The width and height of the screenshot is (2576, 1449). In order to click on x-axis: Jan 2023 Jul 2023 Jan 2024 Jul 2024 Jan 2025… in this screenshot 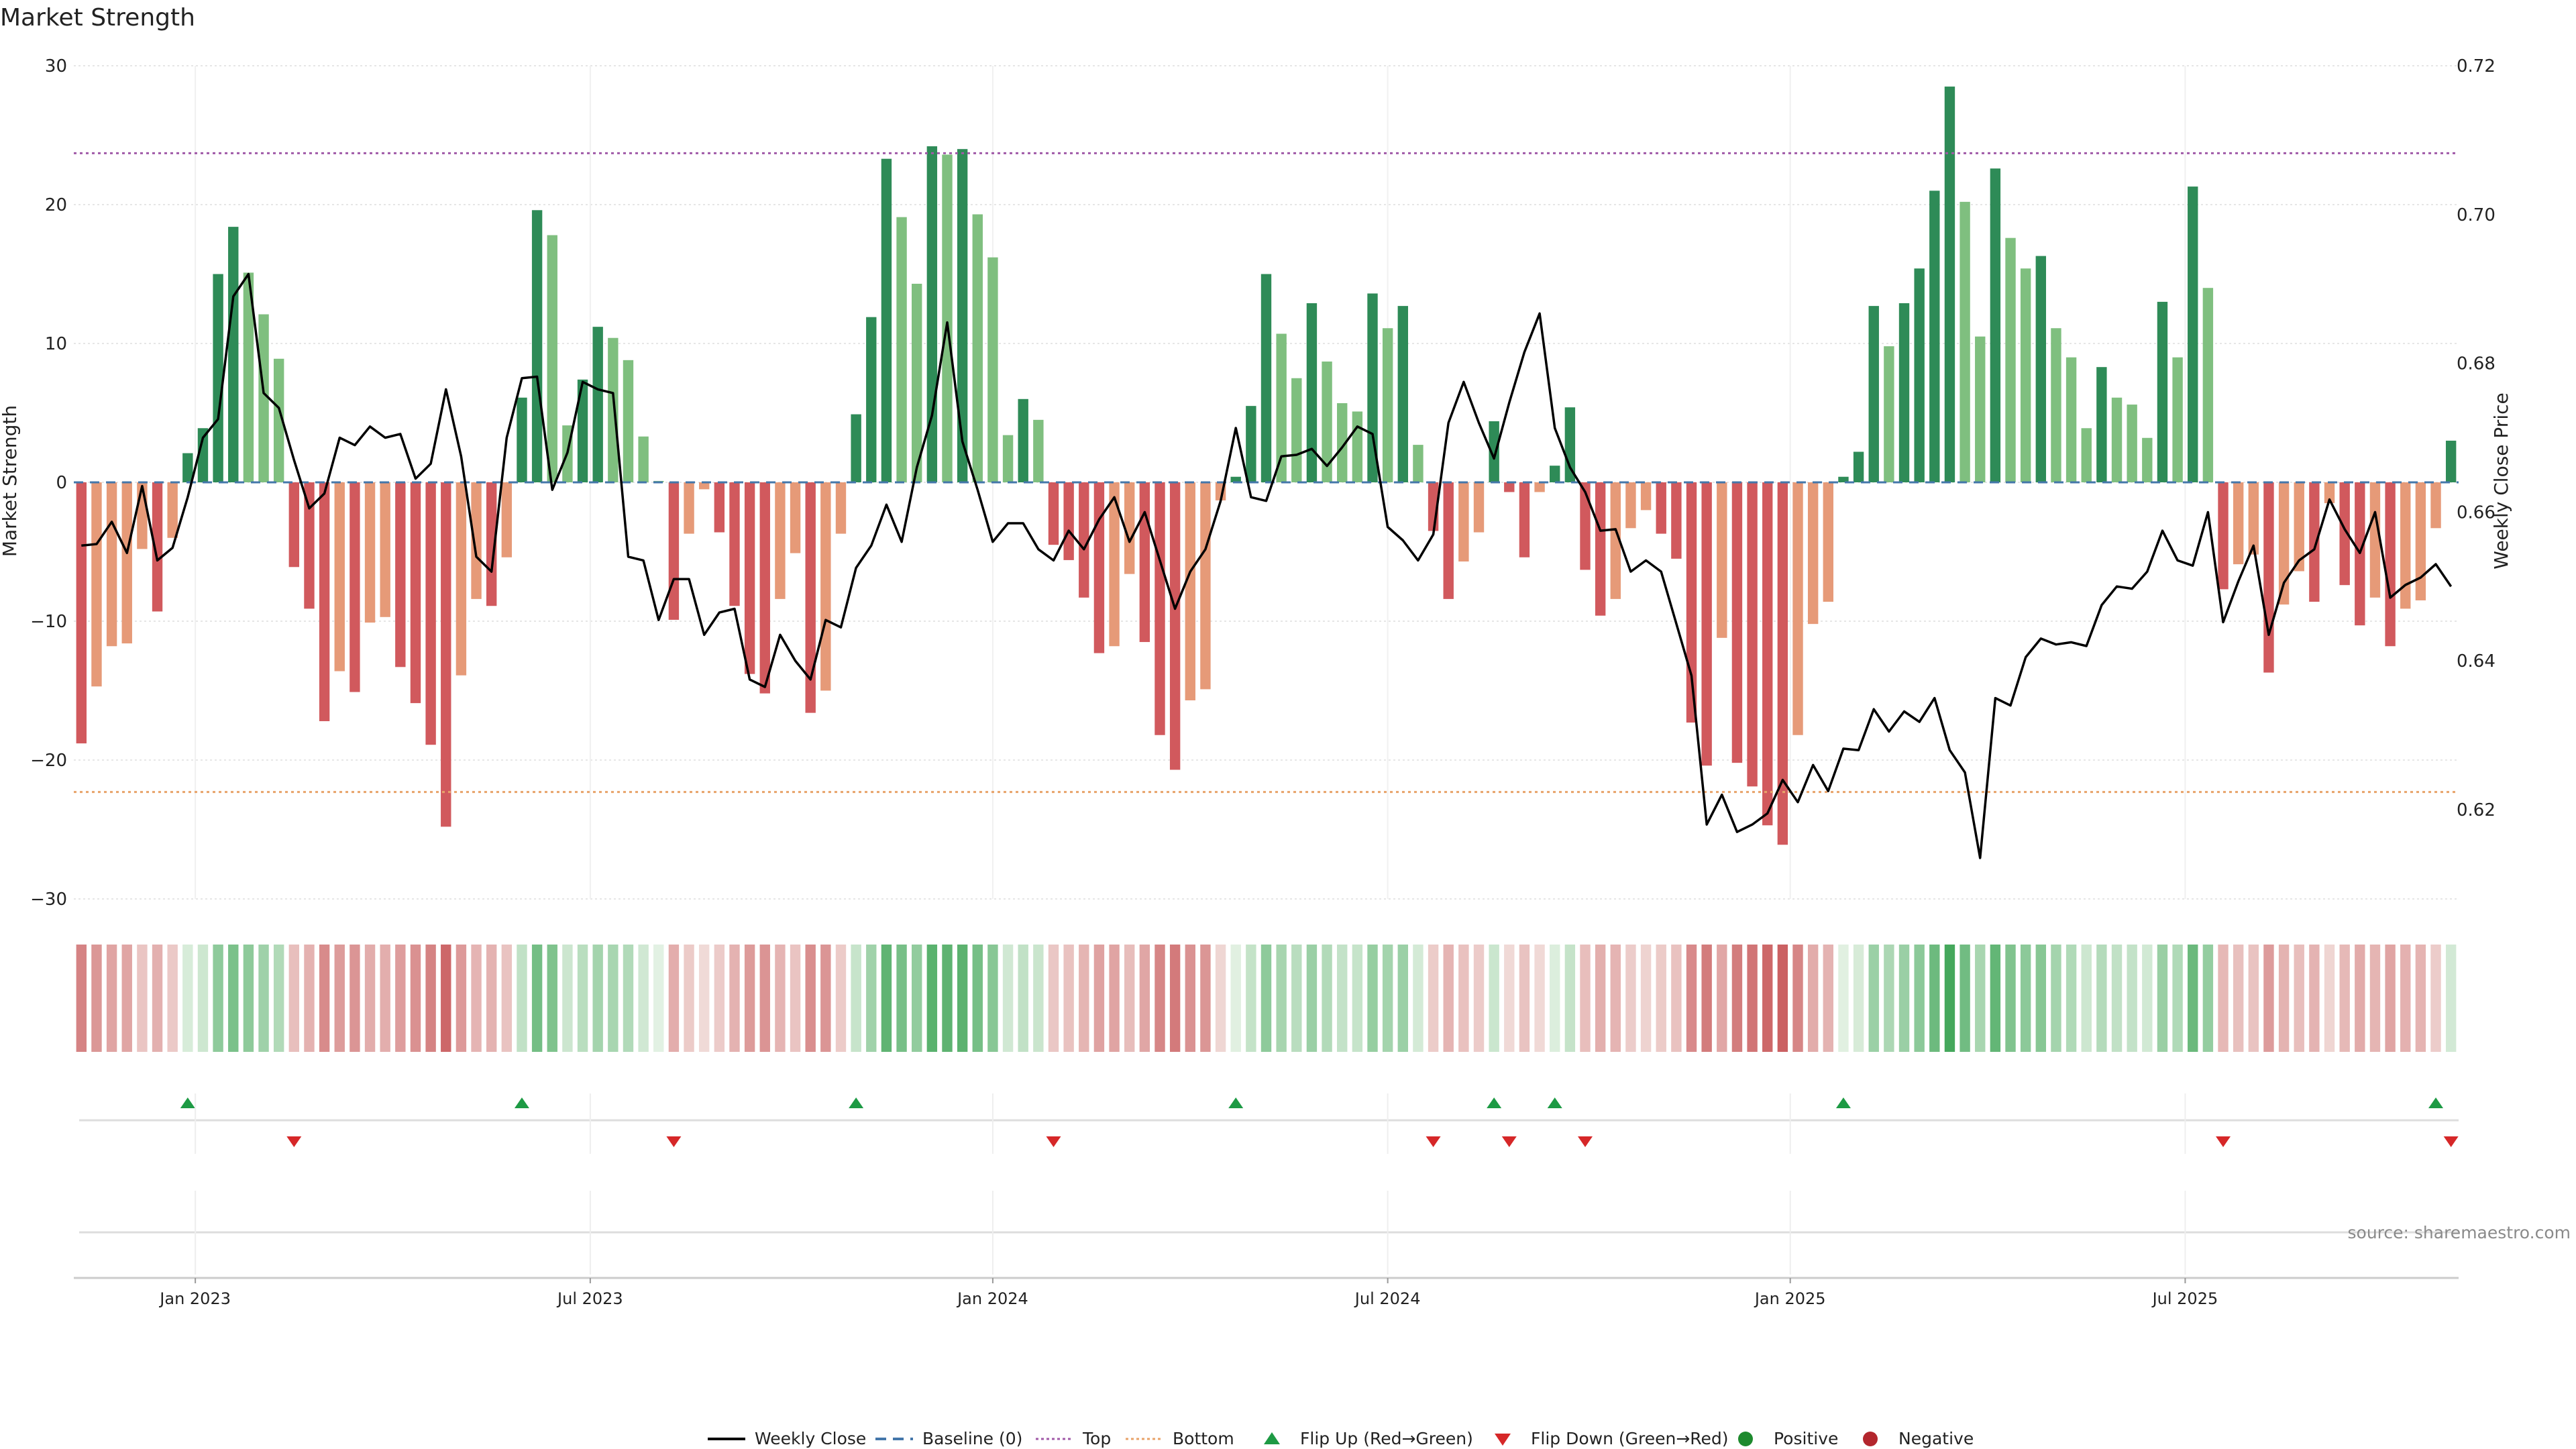, I will do `click(1266, 1292)`.